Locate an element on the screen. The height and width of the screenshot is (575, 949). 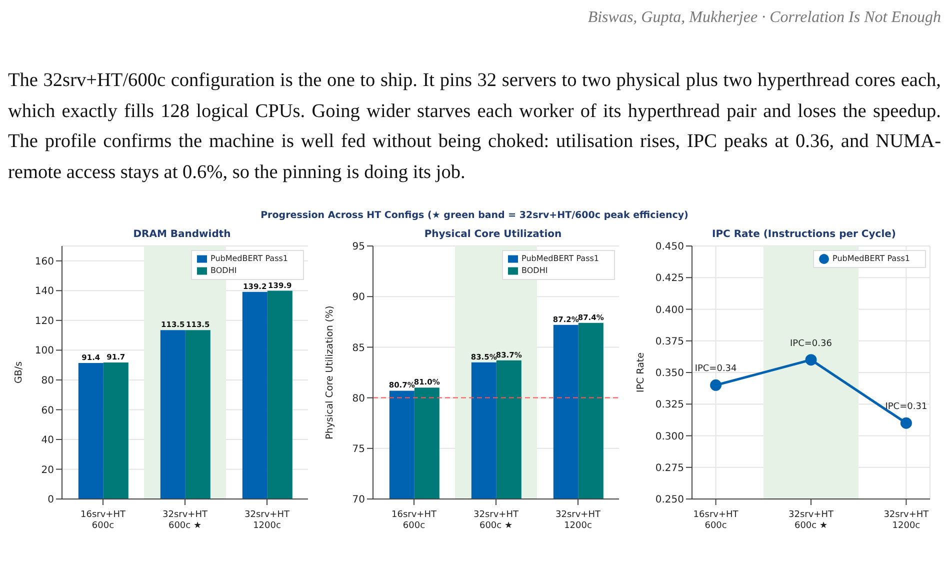
text: Biswas, Gupta, Mukherjee · Correlation Is Not Enough is located at coordinates (763, 18).